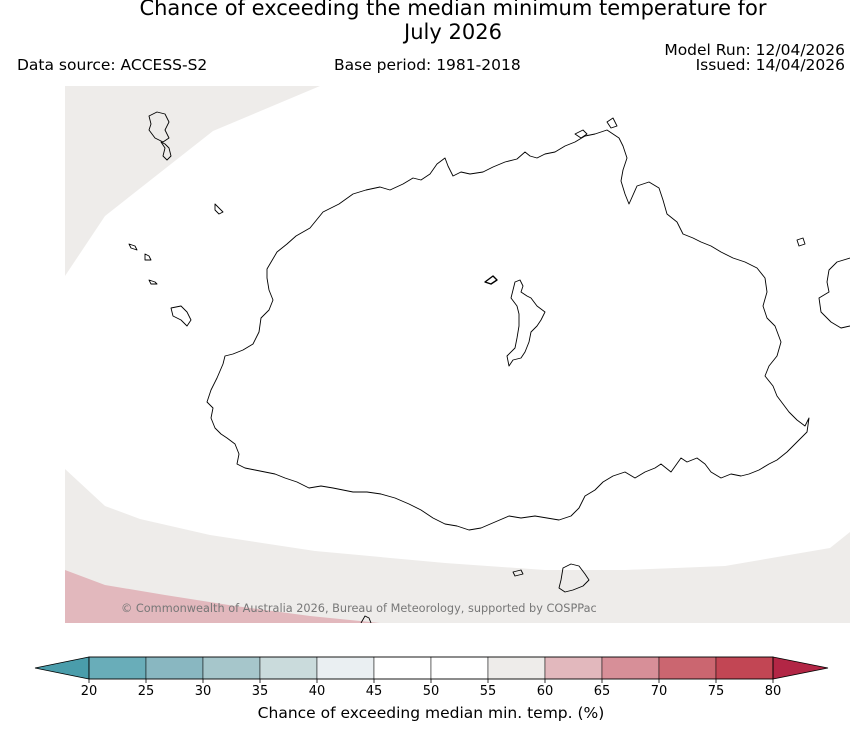 The height and width of the screenshot is (747, 862). I want to click on colorbar: 20 25 30 35 40 45 50 55 60 65 70 75 80, so click(431, 677).